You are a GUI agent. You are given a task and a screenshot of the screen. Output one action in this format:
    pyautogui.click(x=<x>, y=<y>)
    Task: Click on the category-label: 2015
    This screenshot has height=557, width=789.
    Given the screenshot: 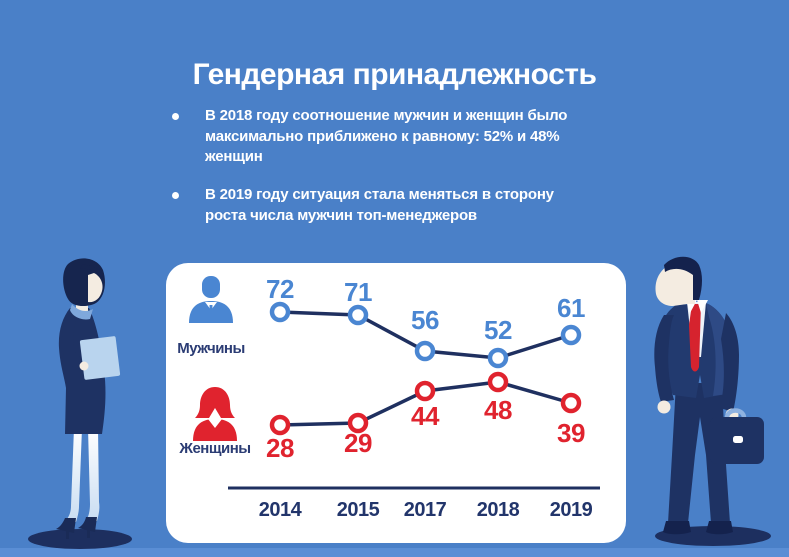 What is the action you would take?
    pyautogui.click(x=358, y=510)
    